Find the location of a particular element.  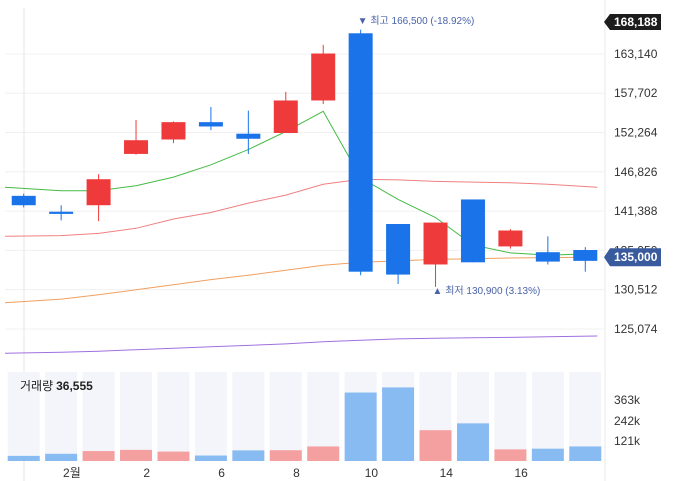

volume-tick-1: 242k is located at coordinates (627, 421).